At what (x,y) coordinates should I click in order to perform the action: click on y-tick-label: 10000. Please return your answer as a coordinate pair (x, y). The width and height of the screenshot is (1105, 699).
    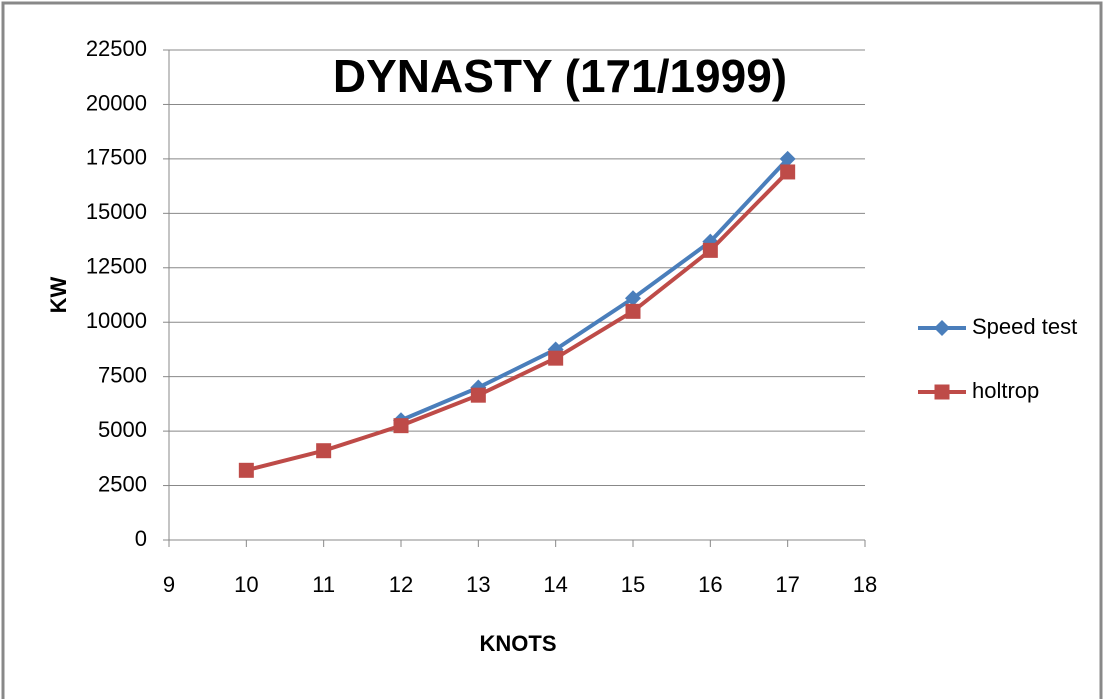
    Looking at the image, I should click on (116, 320).